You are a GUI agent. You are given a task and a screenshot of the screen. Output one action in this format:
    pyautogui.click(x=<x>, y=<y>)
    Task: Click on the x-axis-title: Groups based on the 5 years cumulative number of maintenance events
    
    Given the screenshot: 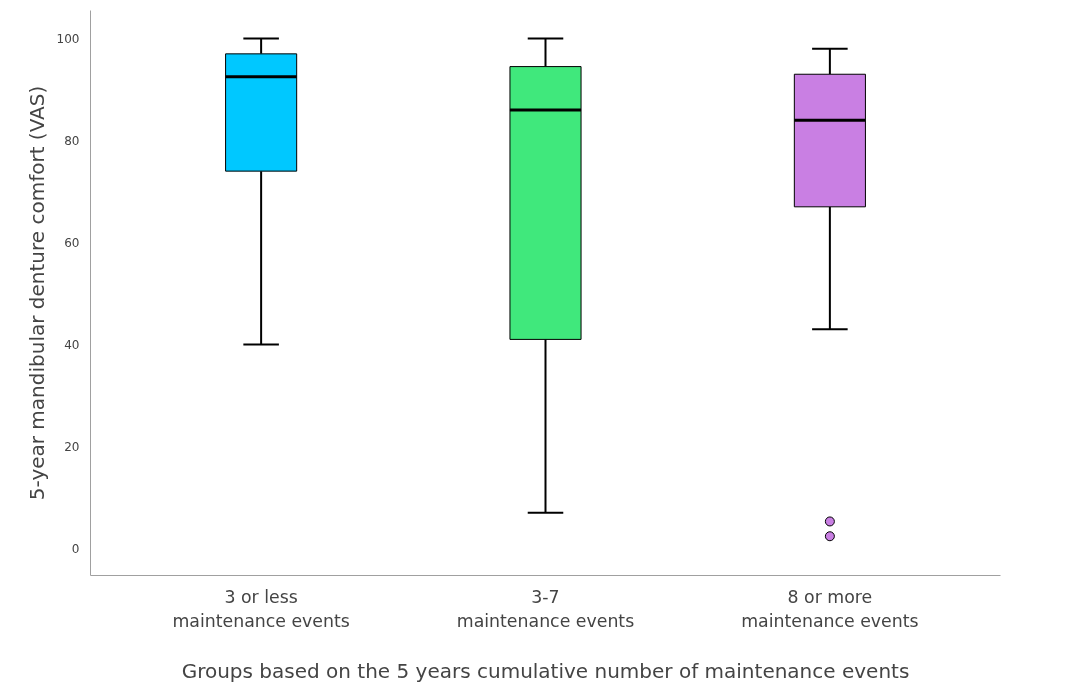 What is the action you would take?
    pyautogui.click(x=545, y=670)
    